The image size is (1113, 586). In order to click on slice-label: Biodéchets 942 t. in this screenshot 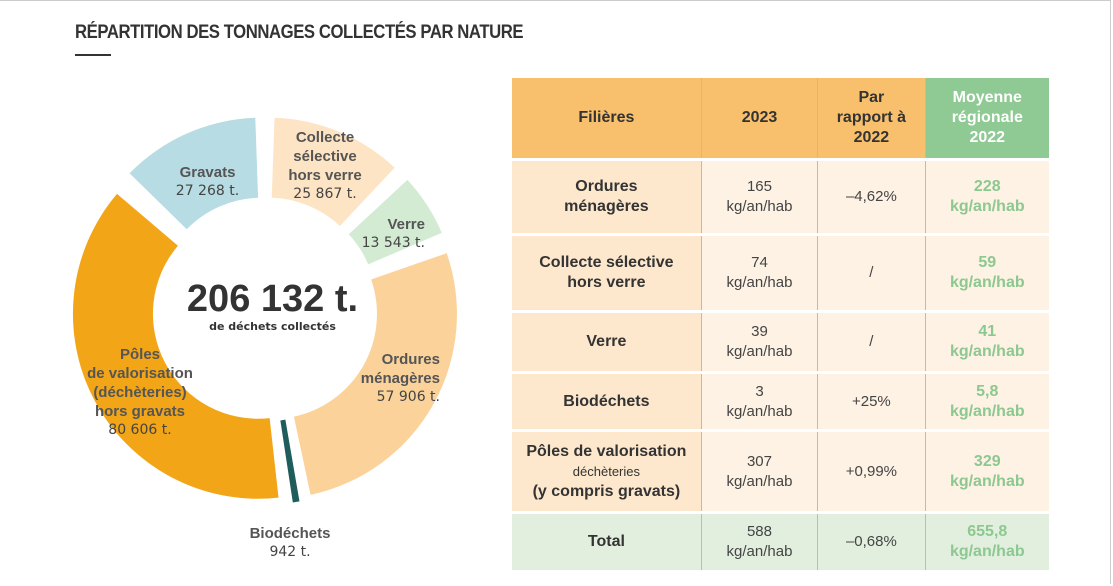, I will do `click(290, 543)`.